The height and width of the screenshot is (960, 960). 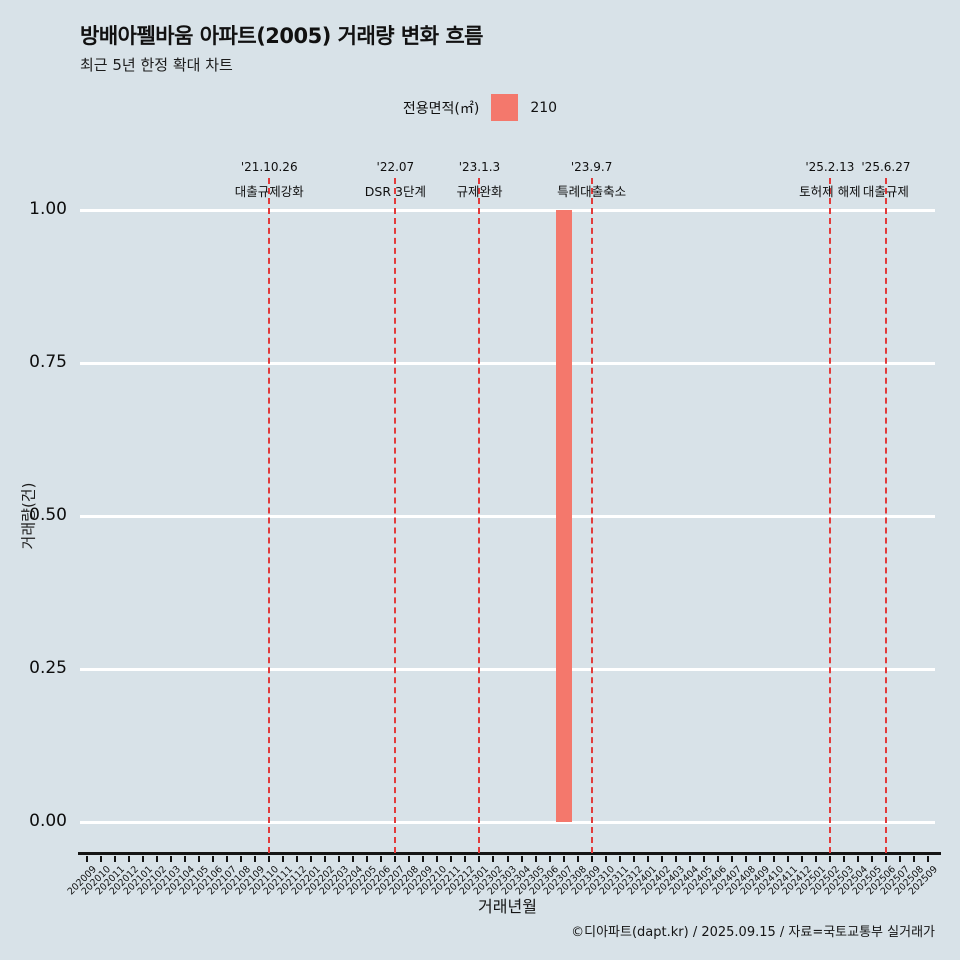 What do you see at coordinates (441, 108) in the screenshot?
I see `legend-label: 전용면적(㎡)` at bounding box center [441, 108].